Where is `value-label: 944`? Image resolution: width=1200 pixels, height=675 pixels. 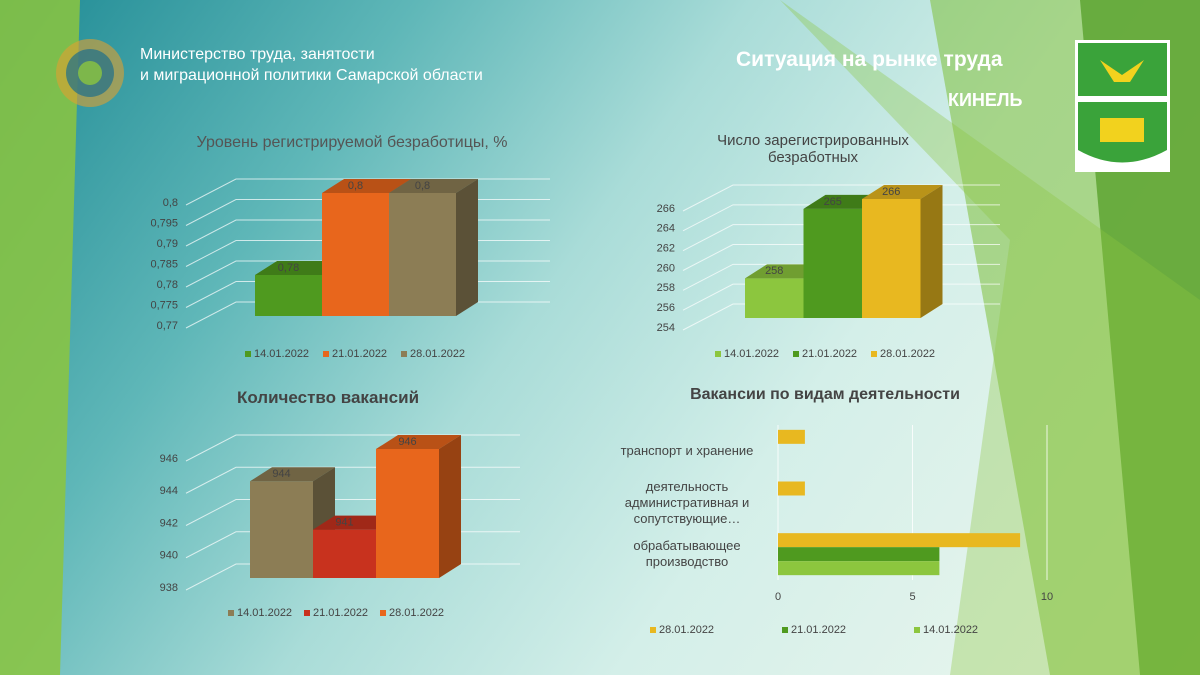 value-label: 944 is located at coordinates (281, 474).